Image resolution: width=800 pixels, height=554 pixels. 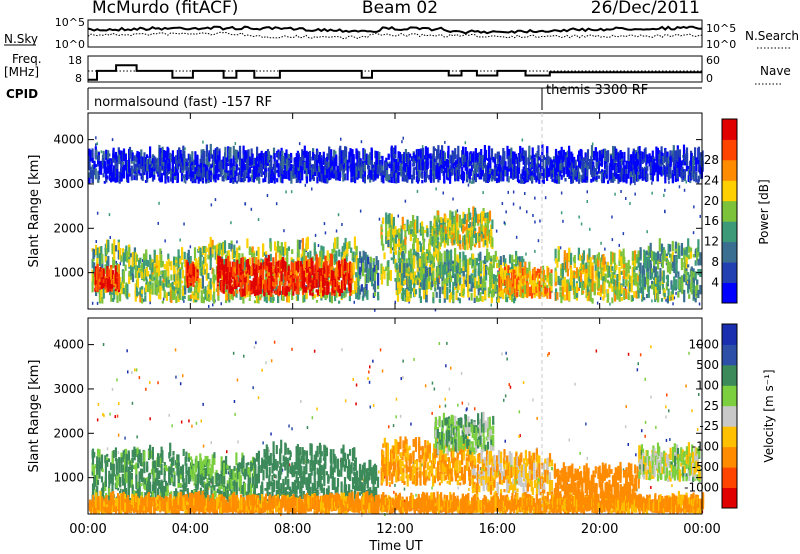 I want to click on cpid-label: CPID, so click(x=22, y=94).